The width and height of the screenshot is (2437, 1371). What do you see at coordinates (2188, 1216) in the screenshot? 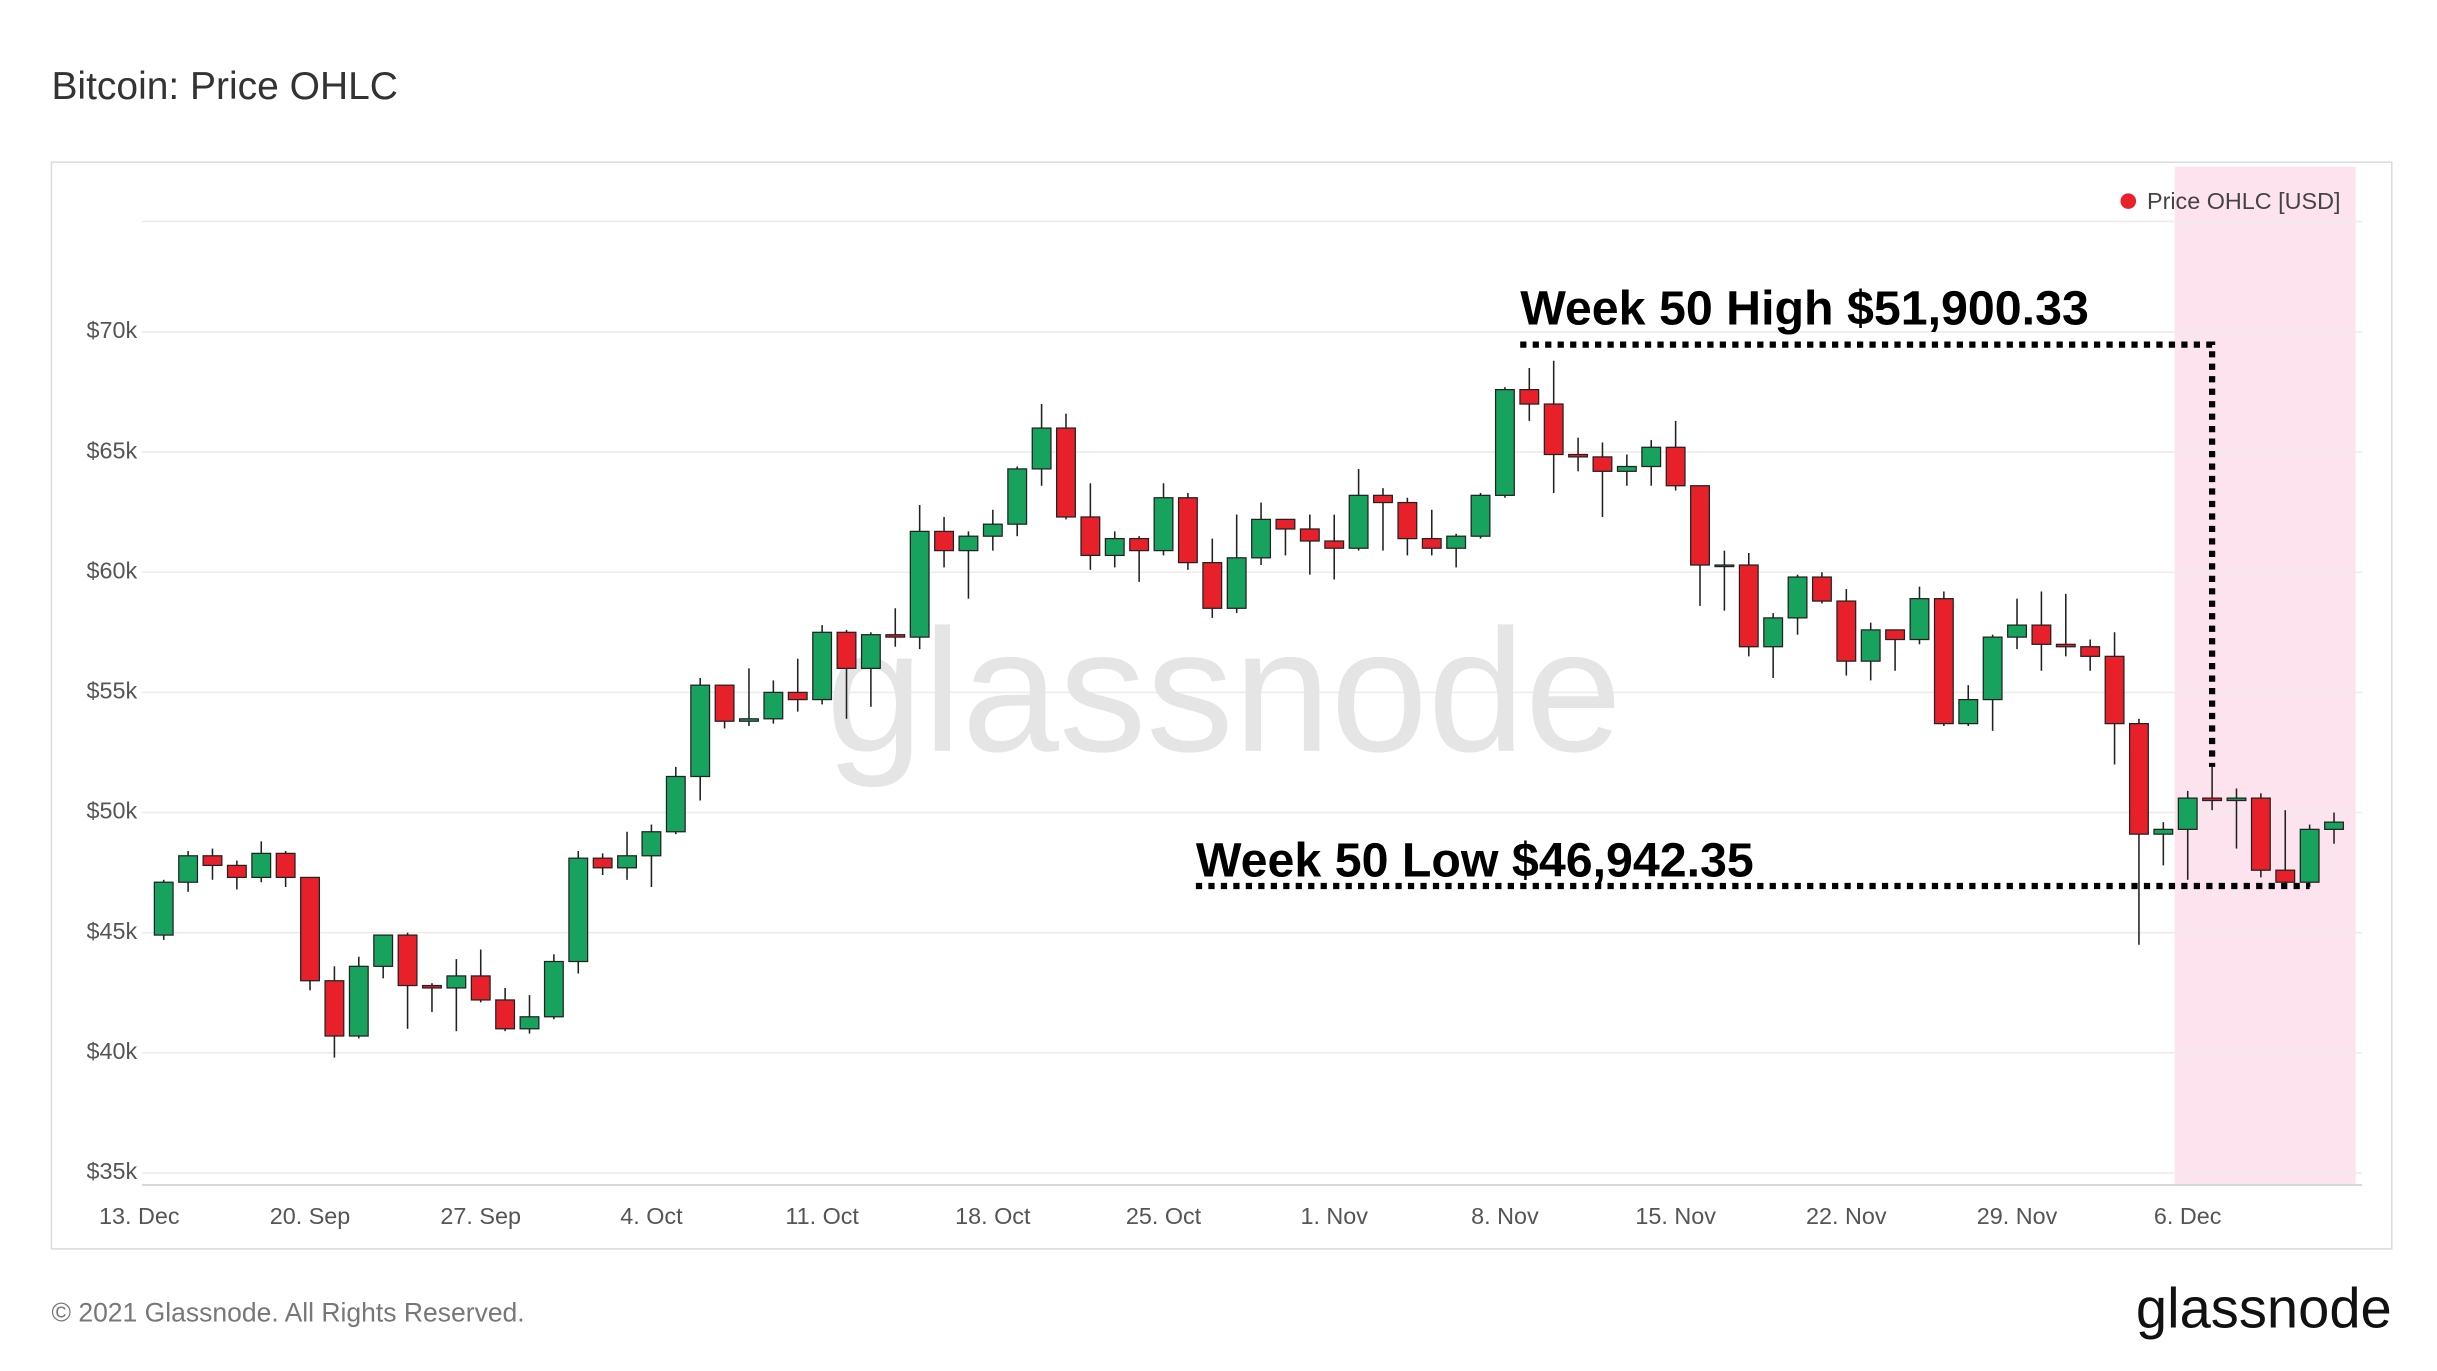
I see `x-tick-label: 6. Dec` at bounding box center [2188, 1216].